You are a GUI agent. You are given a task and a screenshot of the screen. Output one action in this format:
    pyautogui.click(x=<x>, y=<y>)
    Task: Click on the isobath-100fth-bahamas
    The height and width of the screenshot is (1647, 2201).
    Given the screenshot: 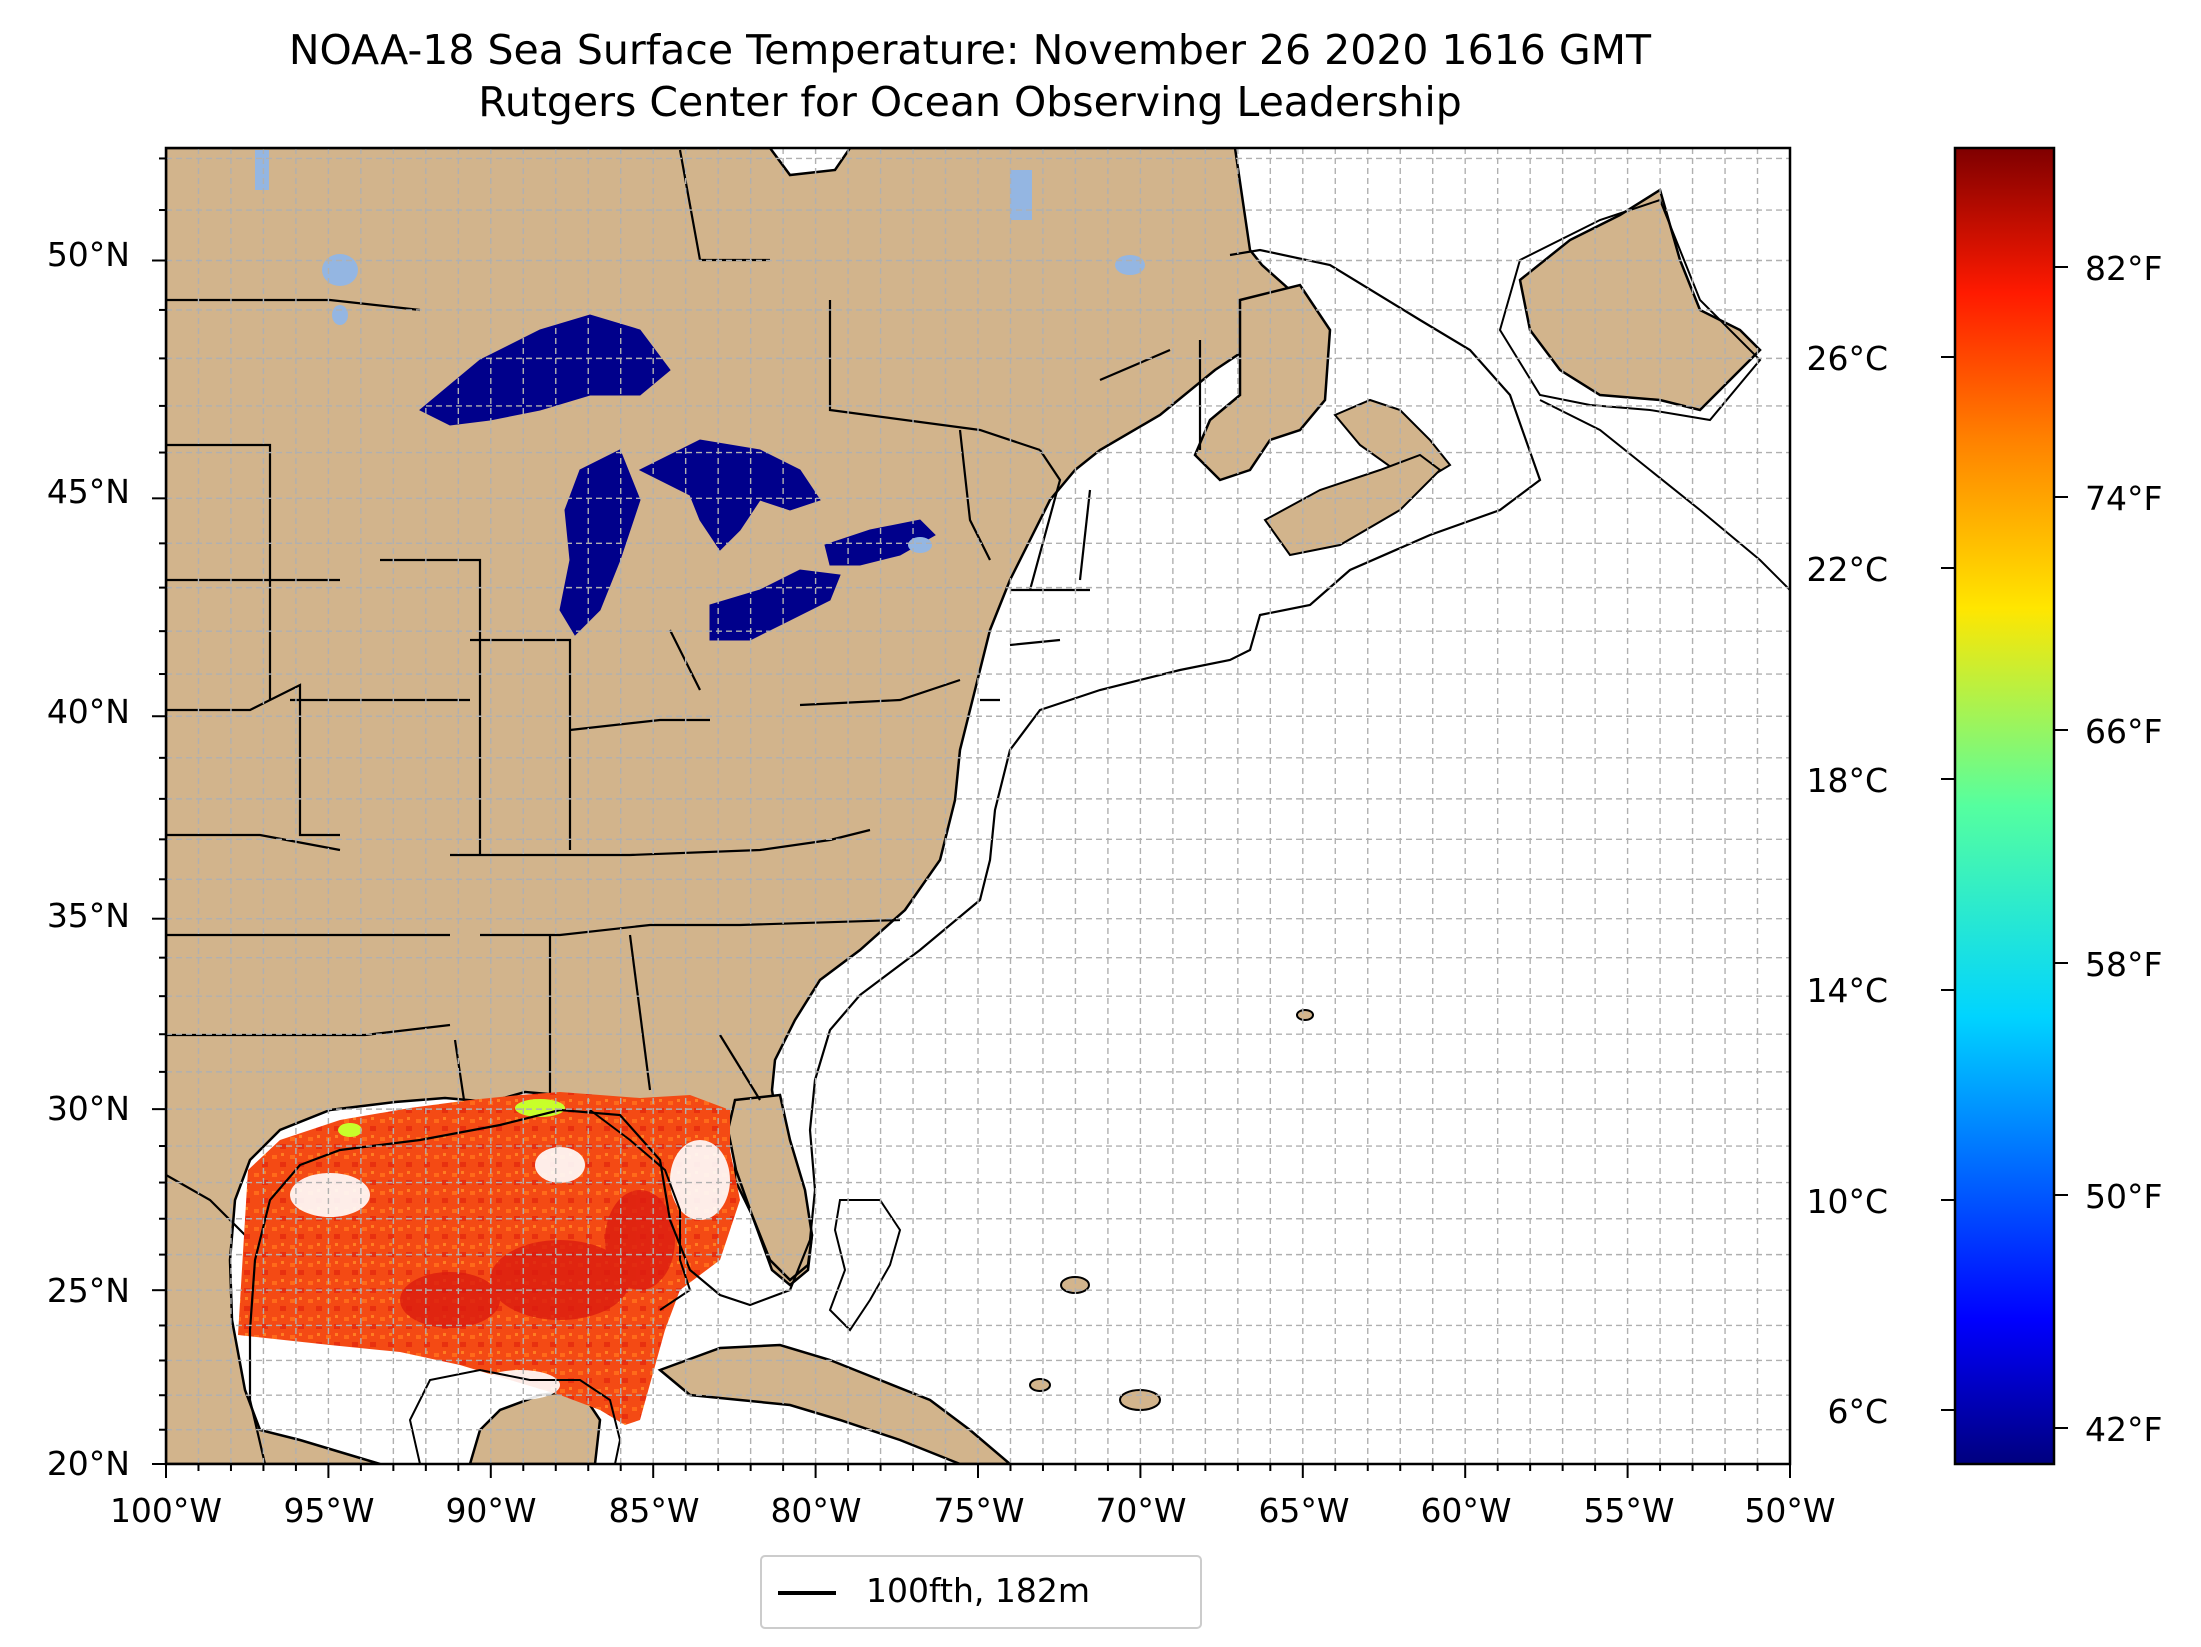 What is the action you would take?
    pyautogui.click(x=865, y=1265)
    